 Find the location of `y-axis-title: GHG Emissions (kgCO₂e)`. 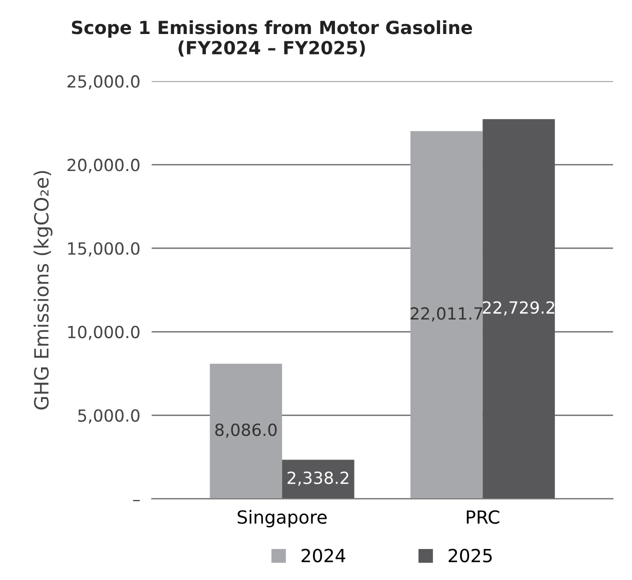

y-axis-title: GHG Emissions (kgCO₂e) is located at coordinates (43, 290).